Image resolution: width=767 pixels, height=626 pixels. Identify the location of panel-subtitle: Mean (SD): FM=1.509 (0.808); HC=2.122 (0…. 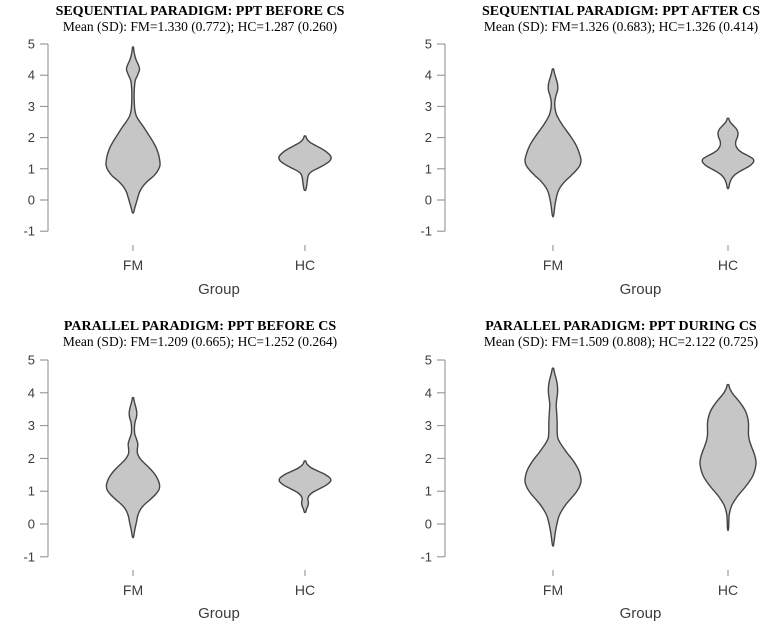
(621, 341).